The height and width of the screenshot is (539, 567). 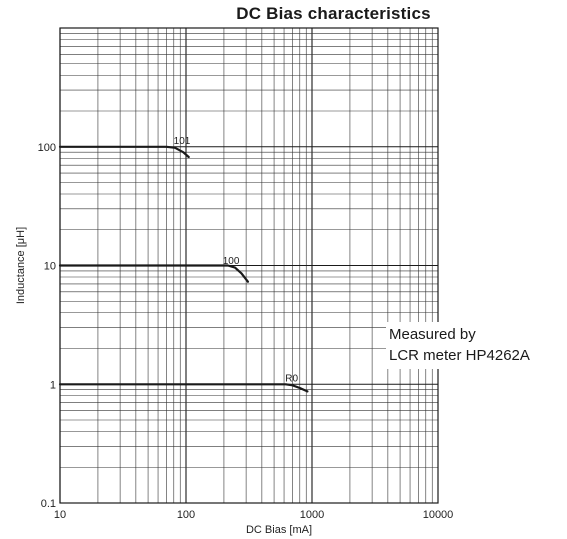 I want to click on x-tick-label: 10000, so click(x=438, y=515).